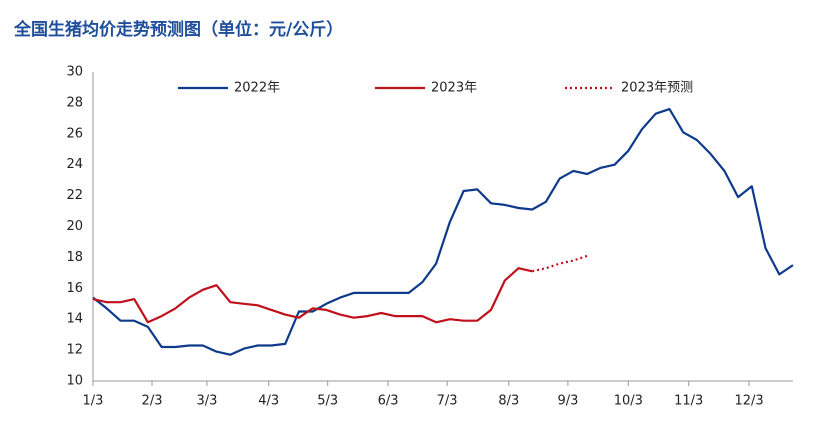 This screenshot has height=448, width=828. Describe the element at coordinates (74, 288) in the screenshot. I see `y-tick-label: 16` at that location.